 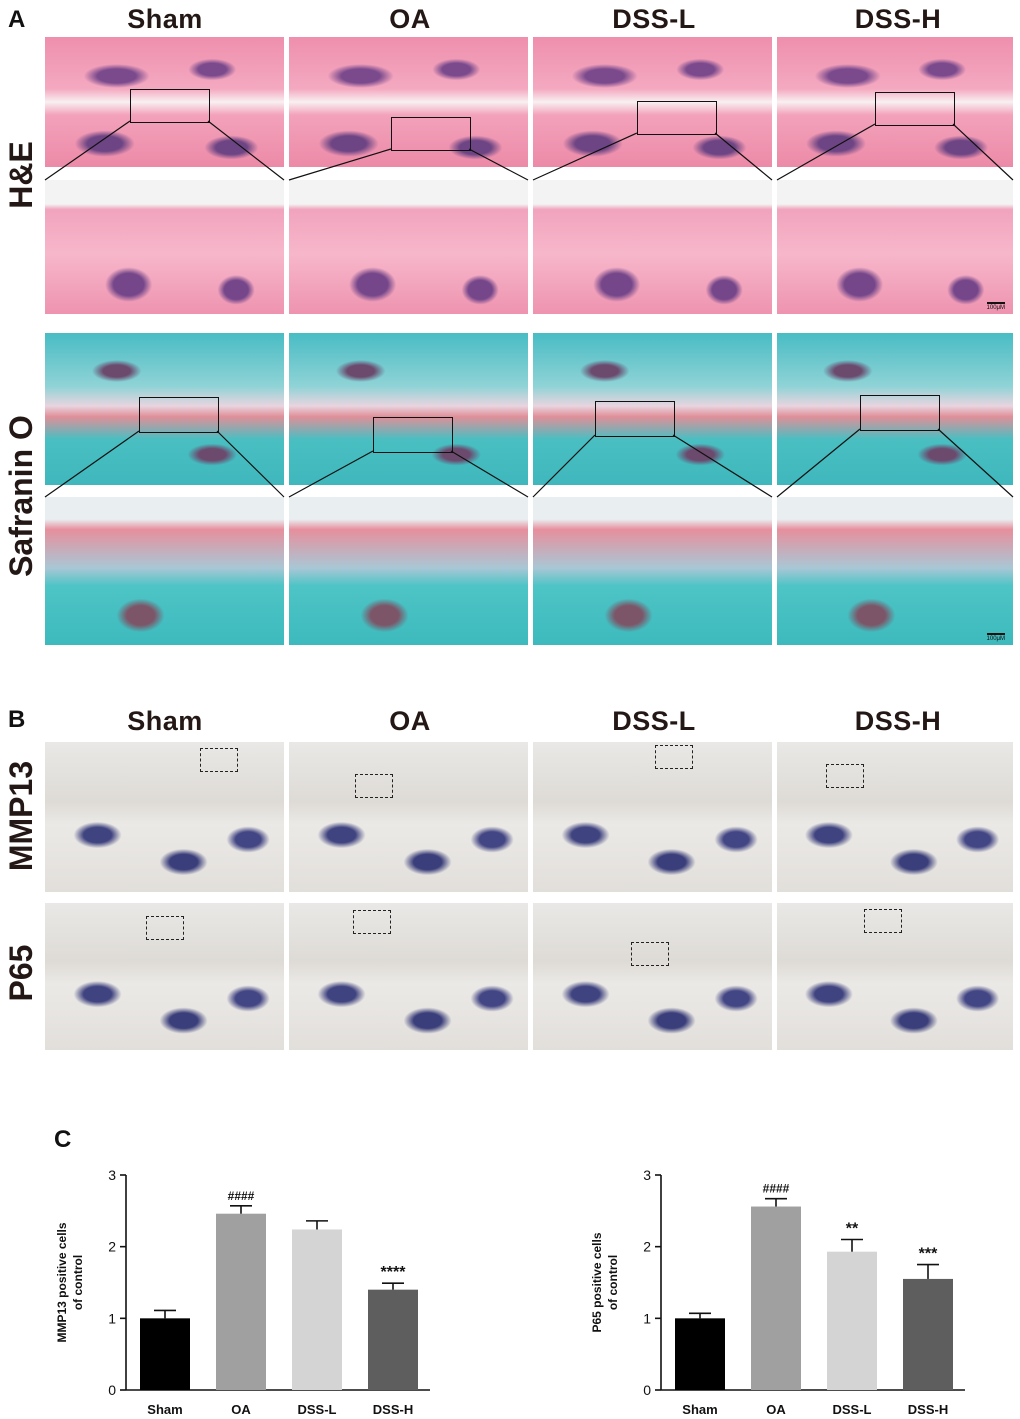 I want to click on mmp13-oa, so click(x=408, y=817).